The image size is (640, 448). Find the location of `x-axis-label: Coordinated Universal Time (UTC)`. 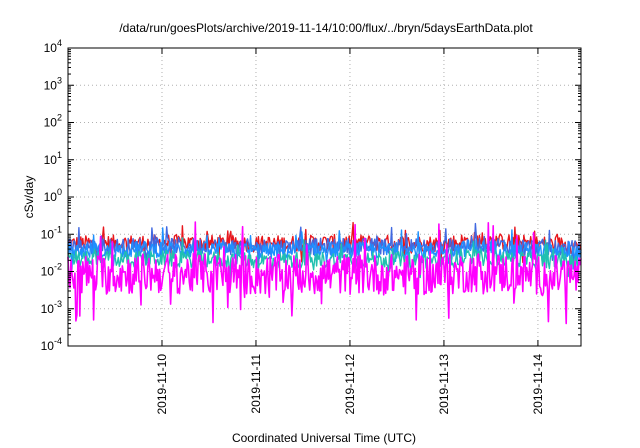

x-axis-label: Coordinated Universal Time (UTC) is located at coordinates (324, 438).